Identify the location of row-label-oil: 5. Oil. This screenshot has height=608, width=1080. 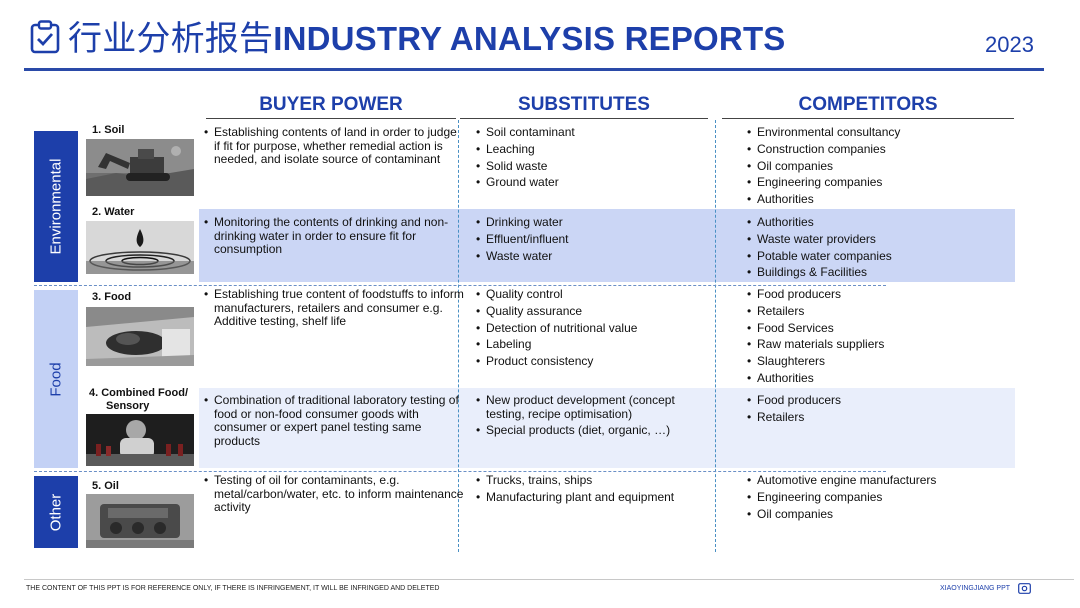
(105, 486).